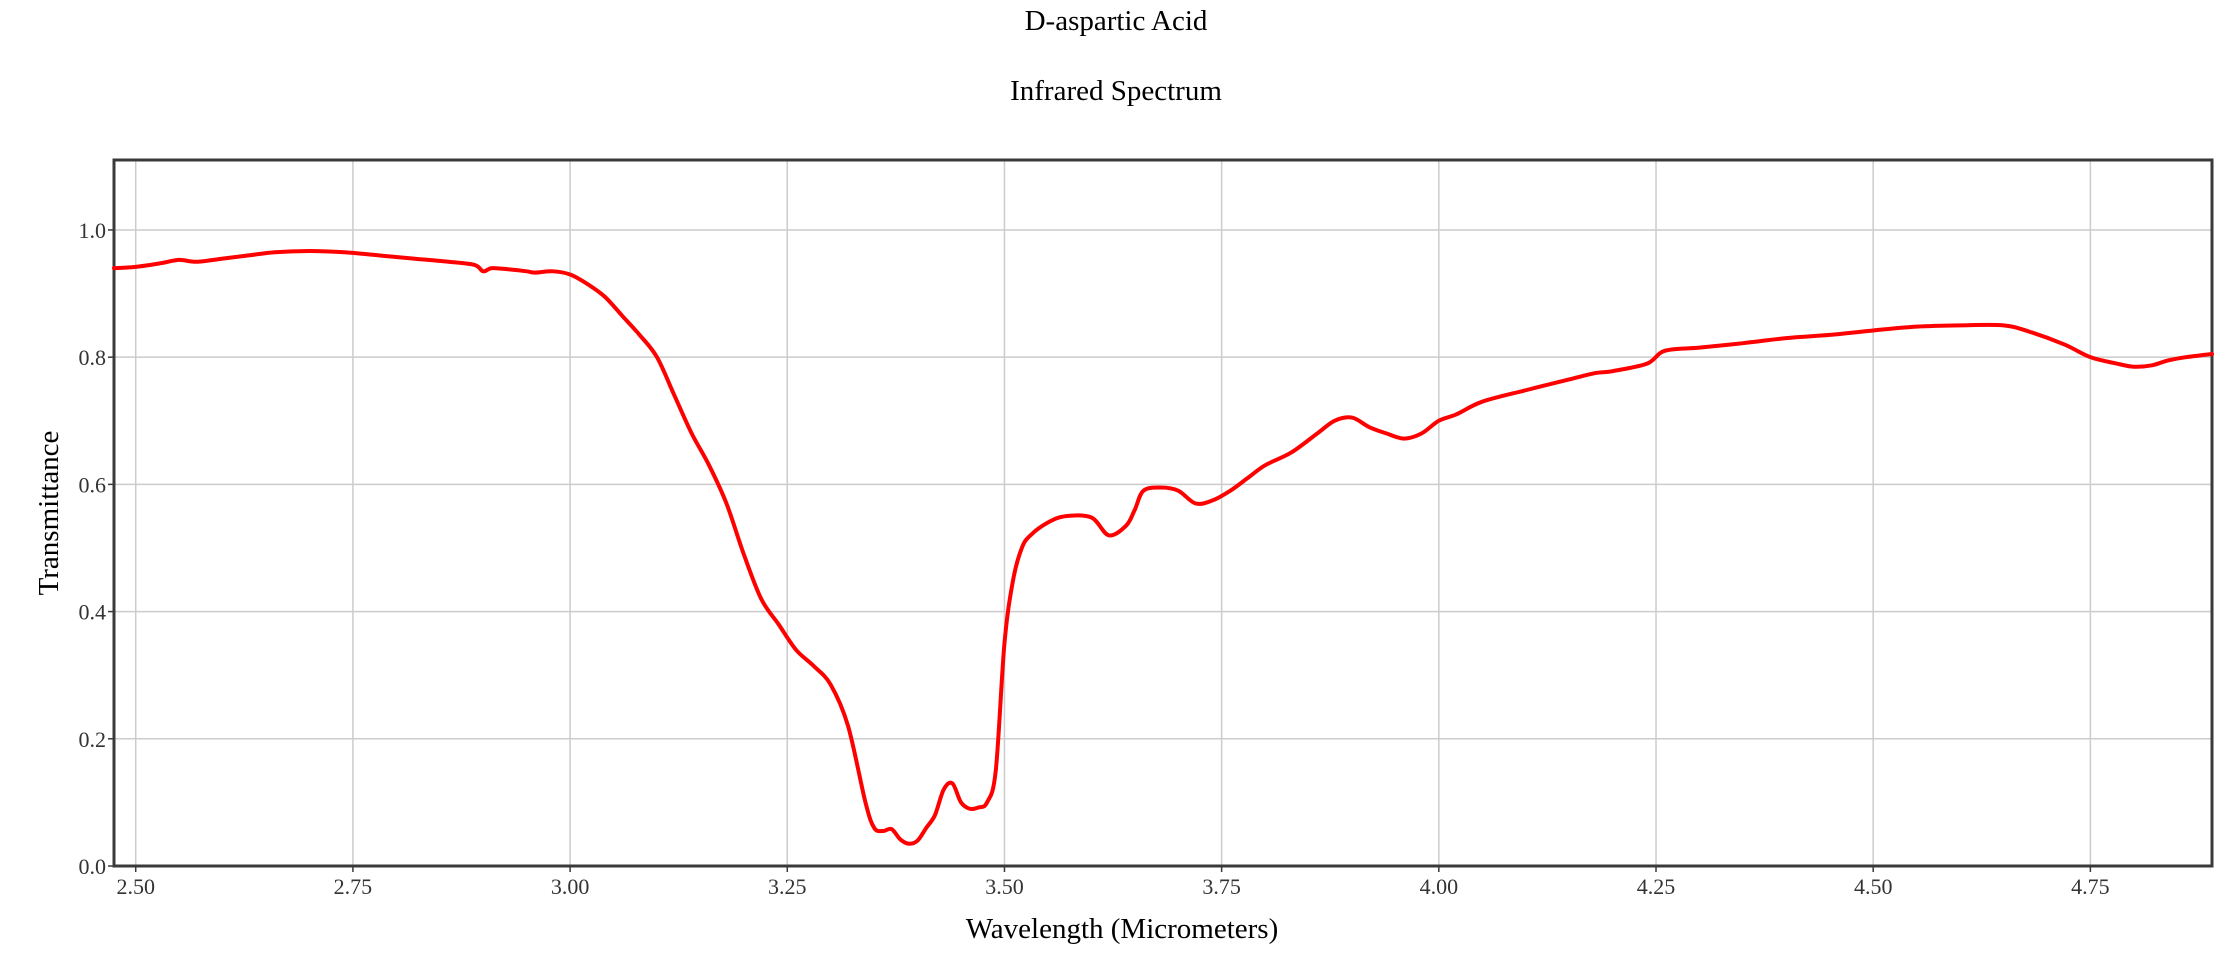  I want to click on chart-title: D-aspartic Acid, so click(1116, 21).